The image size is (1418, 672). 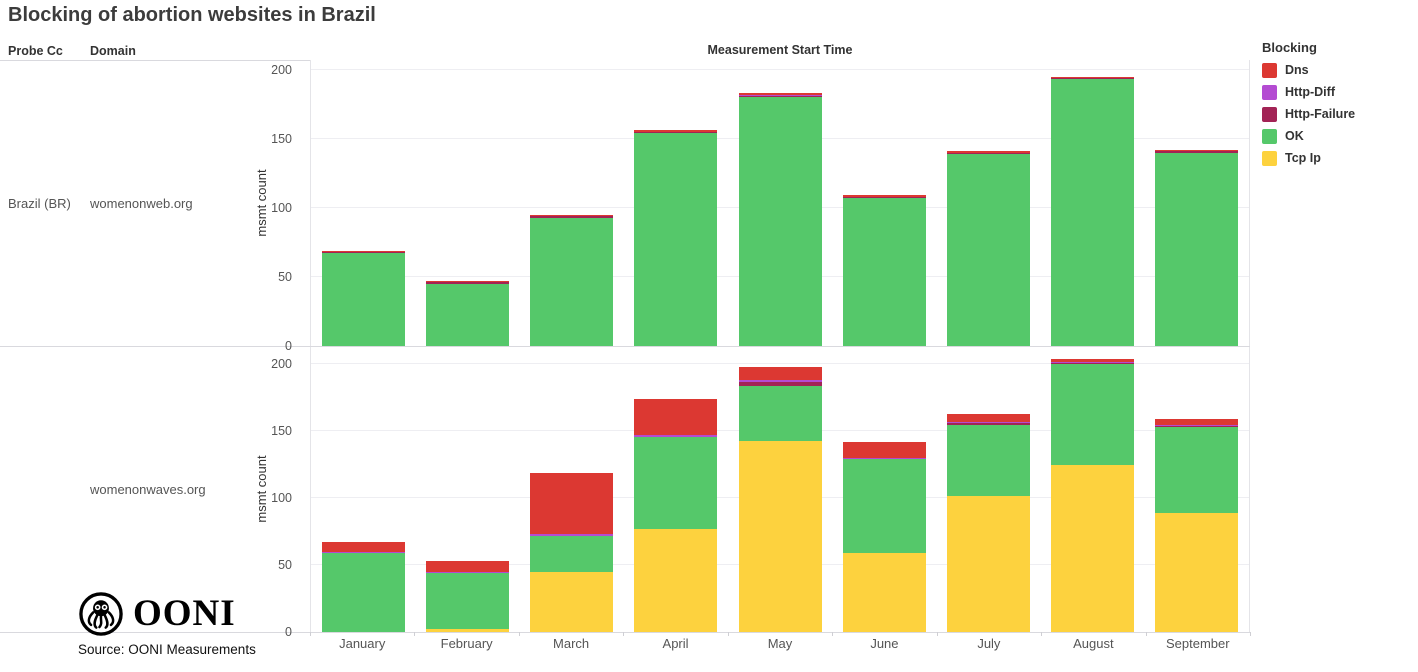 I want to click on bar-segment-september-http-diff, so click(x=1197, y=425).